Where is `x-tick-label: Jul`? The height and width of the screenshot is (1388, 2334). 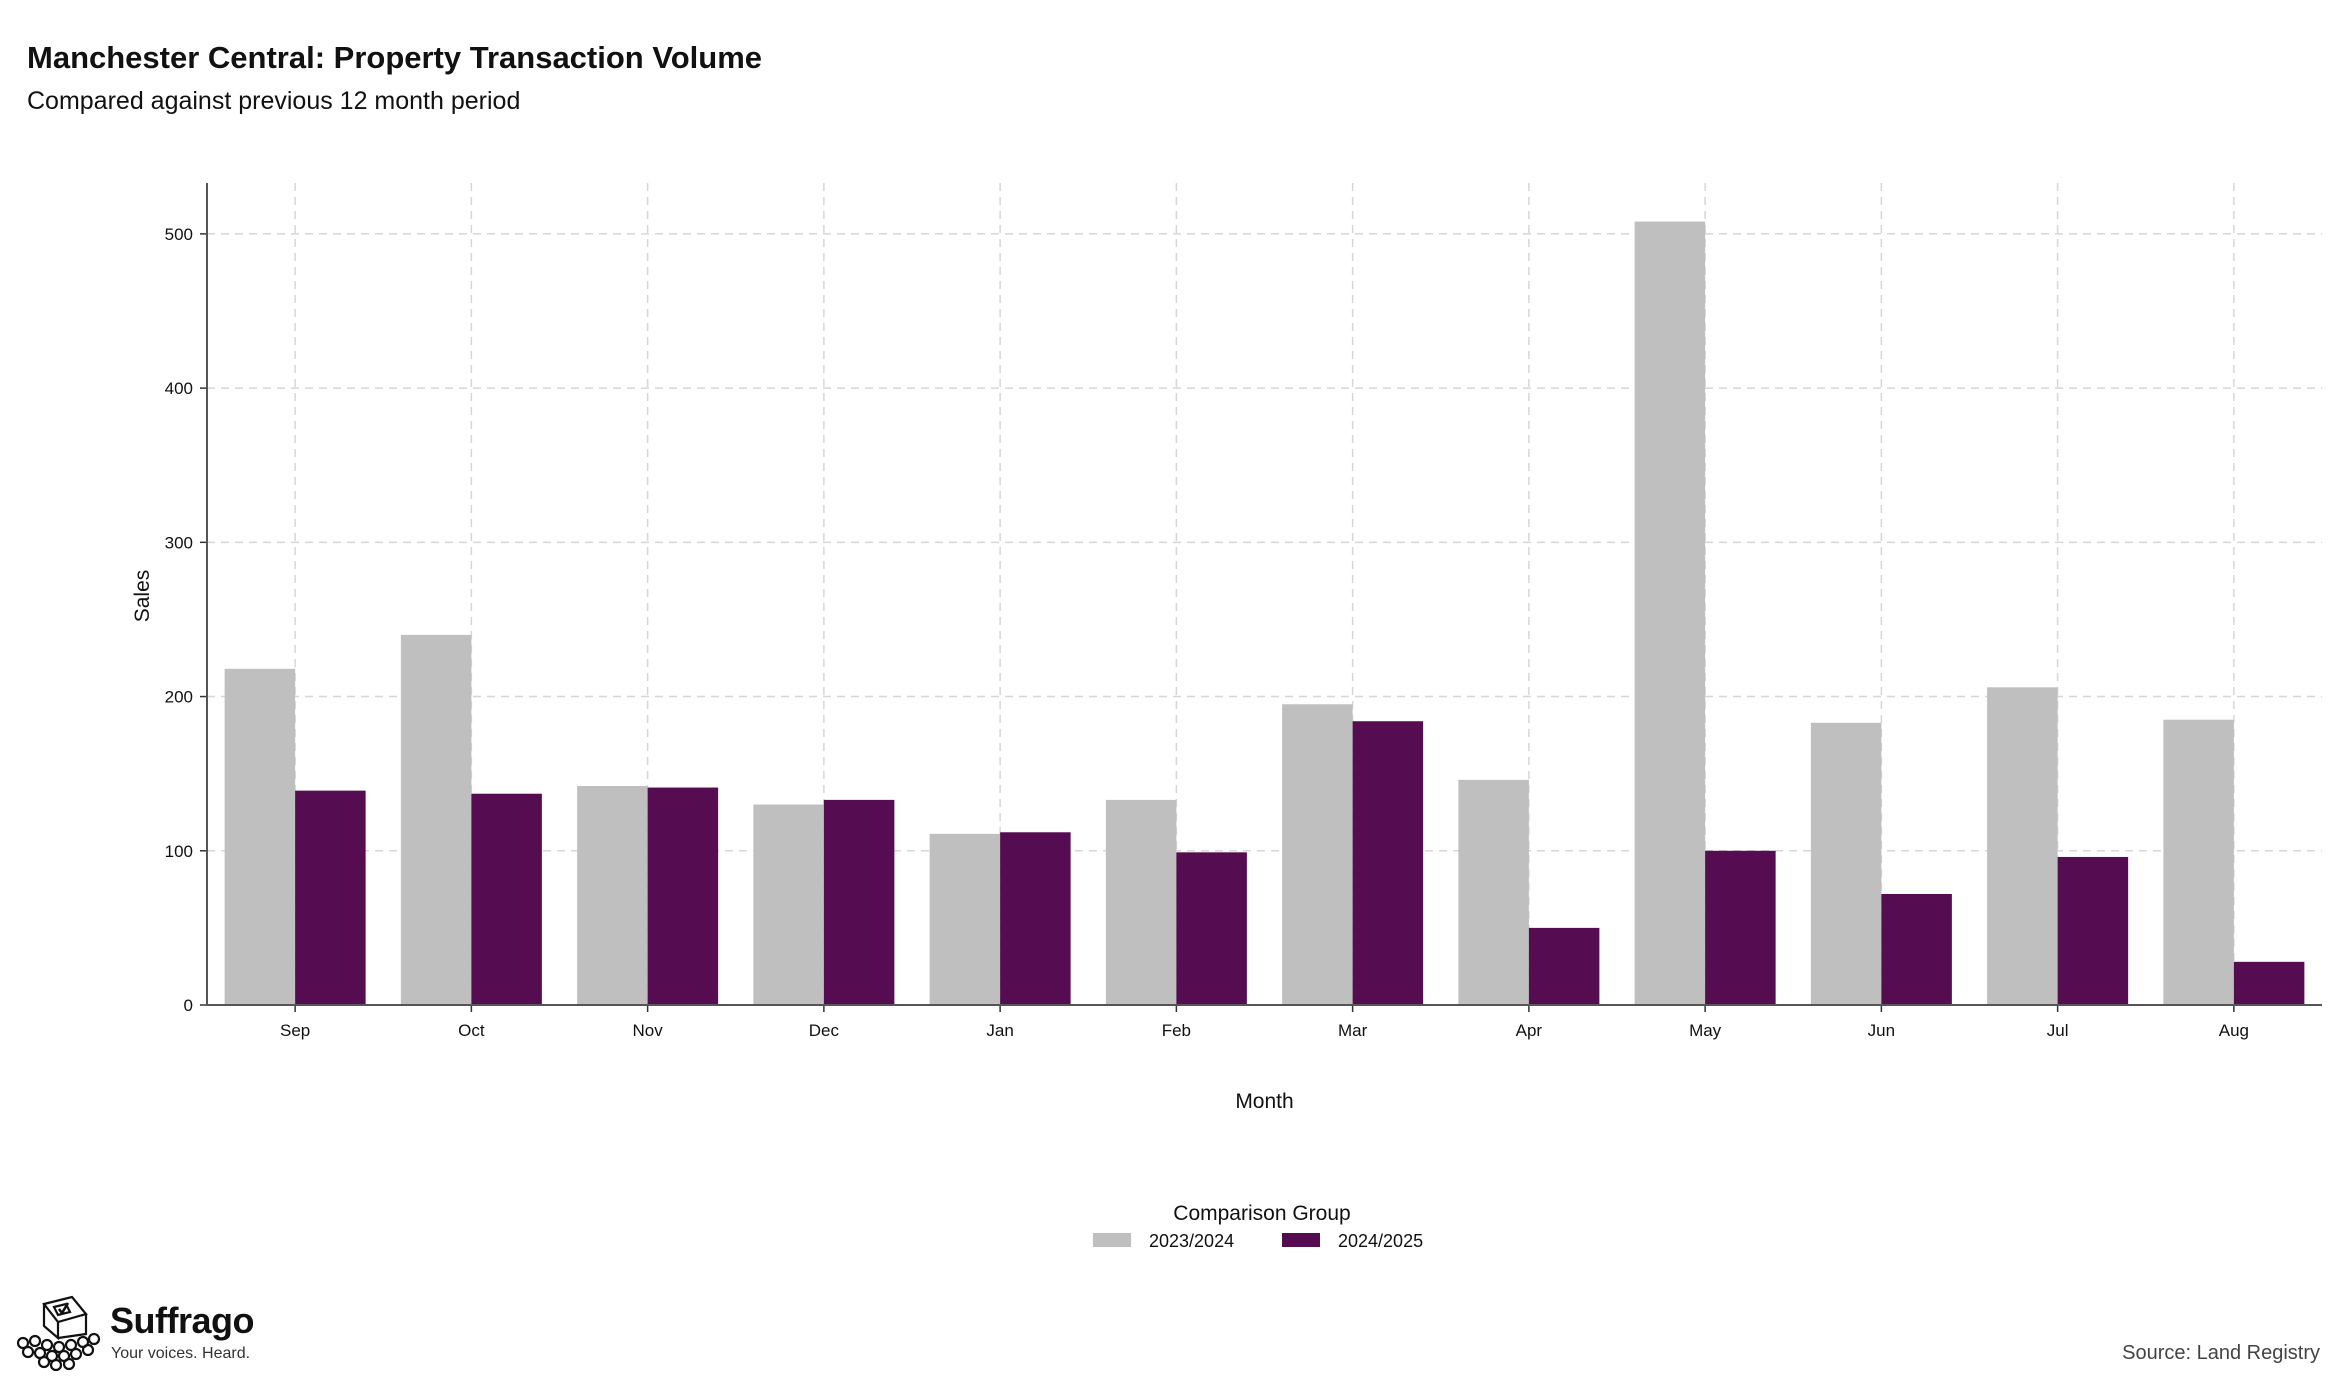 x-tick-label: Jul is located at coordinates (2058, 1030).